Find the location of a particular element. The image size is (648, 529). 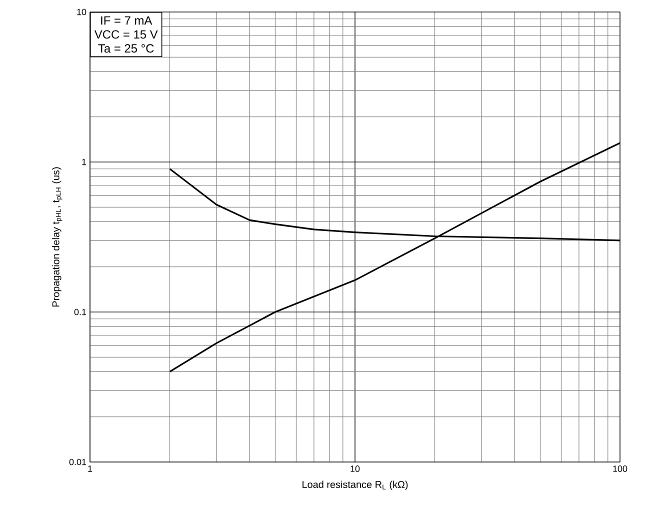

y-tick-label: 0.1 is located at coordinates (80, 312).